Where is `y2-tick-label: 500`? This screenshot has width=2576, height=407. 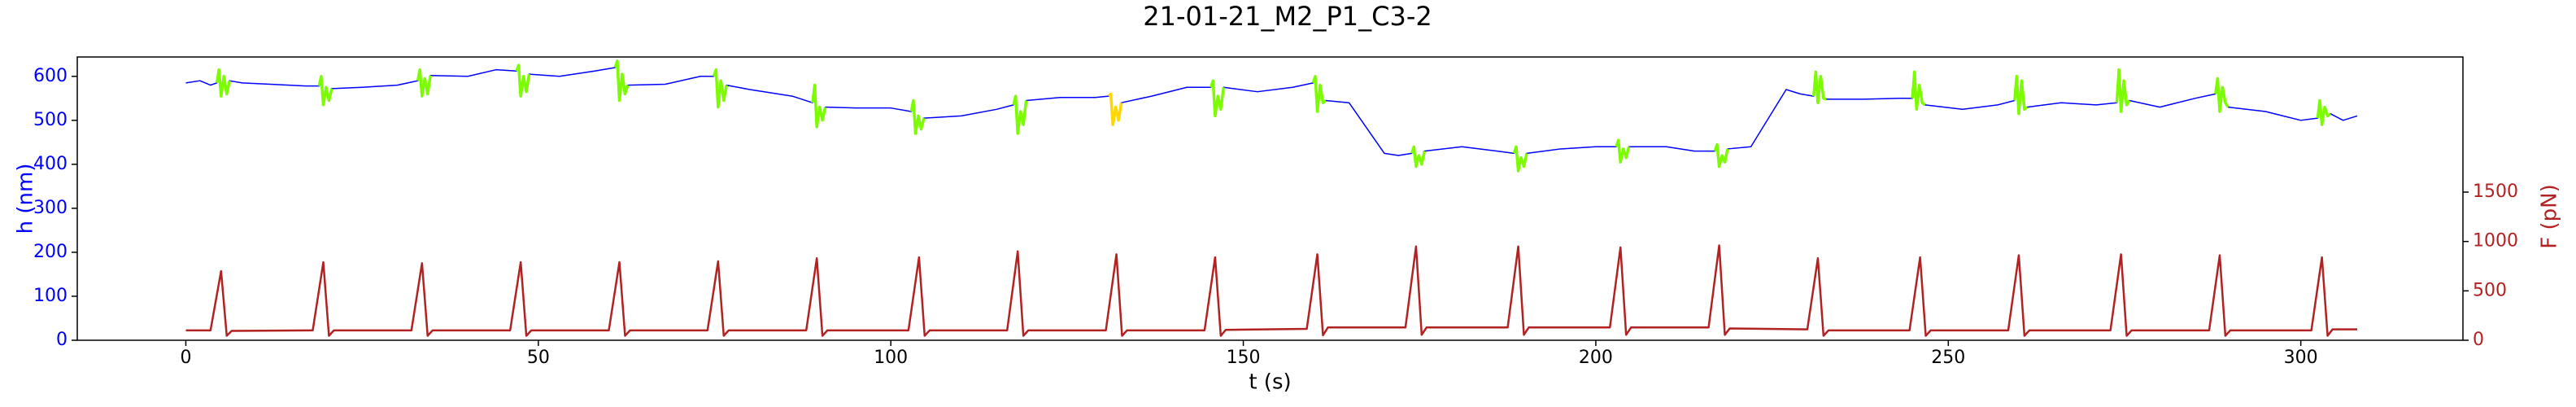
y2-tick-label: 500 is located at coordinates (2490, 290).